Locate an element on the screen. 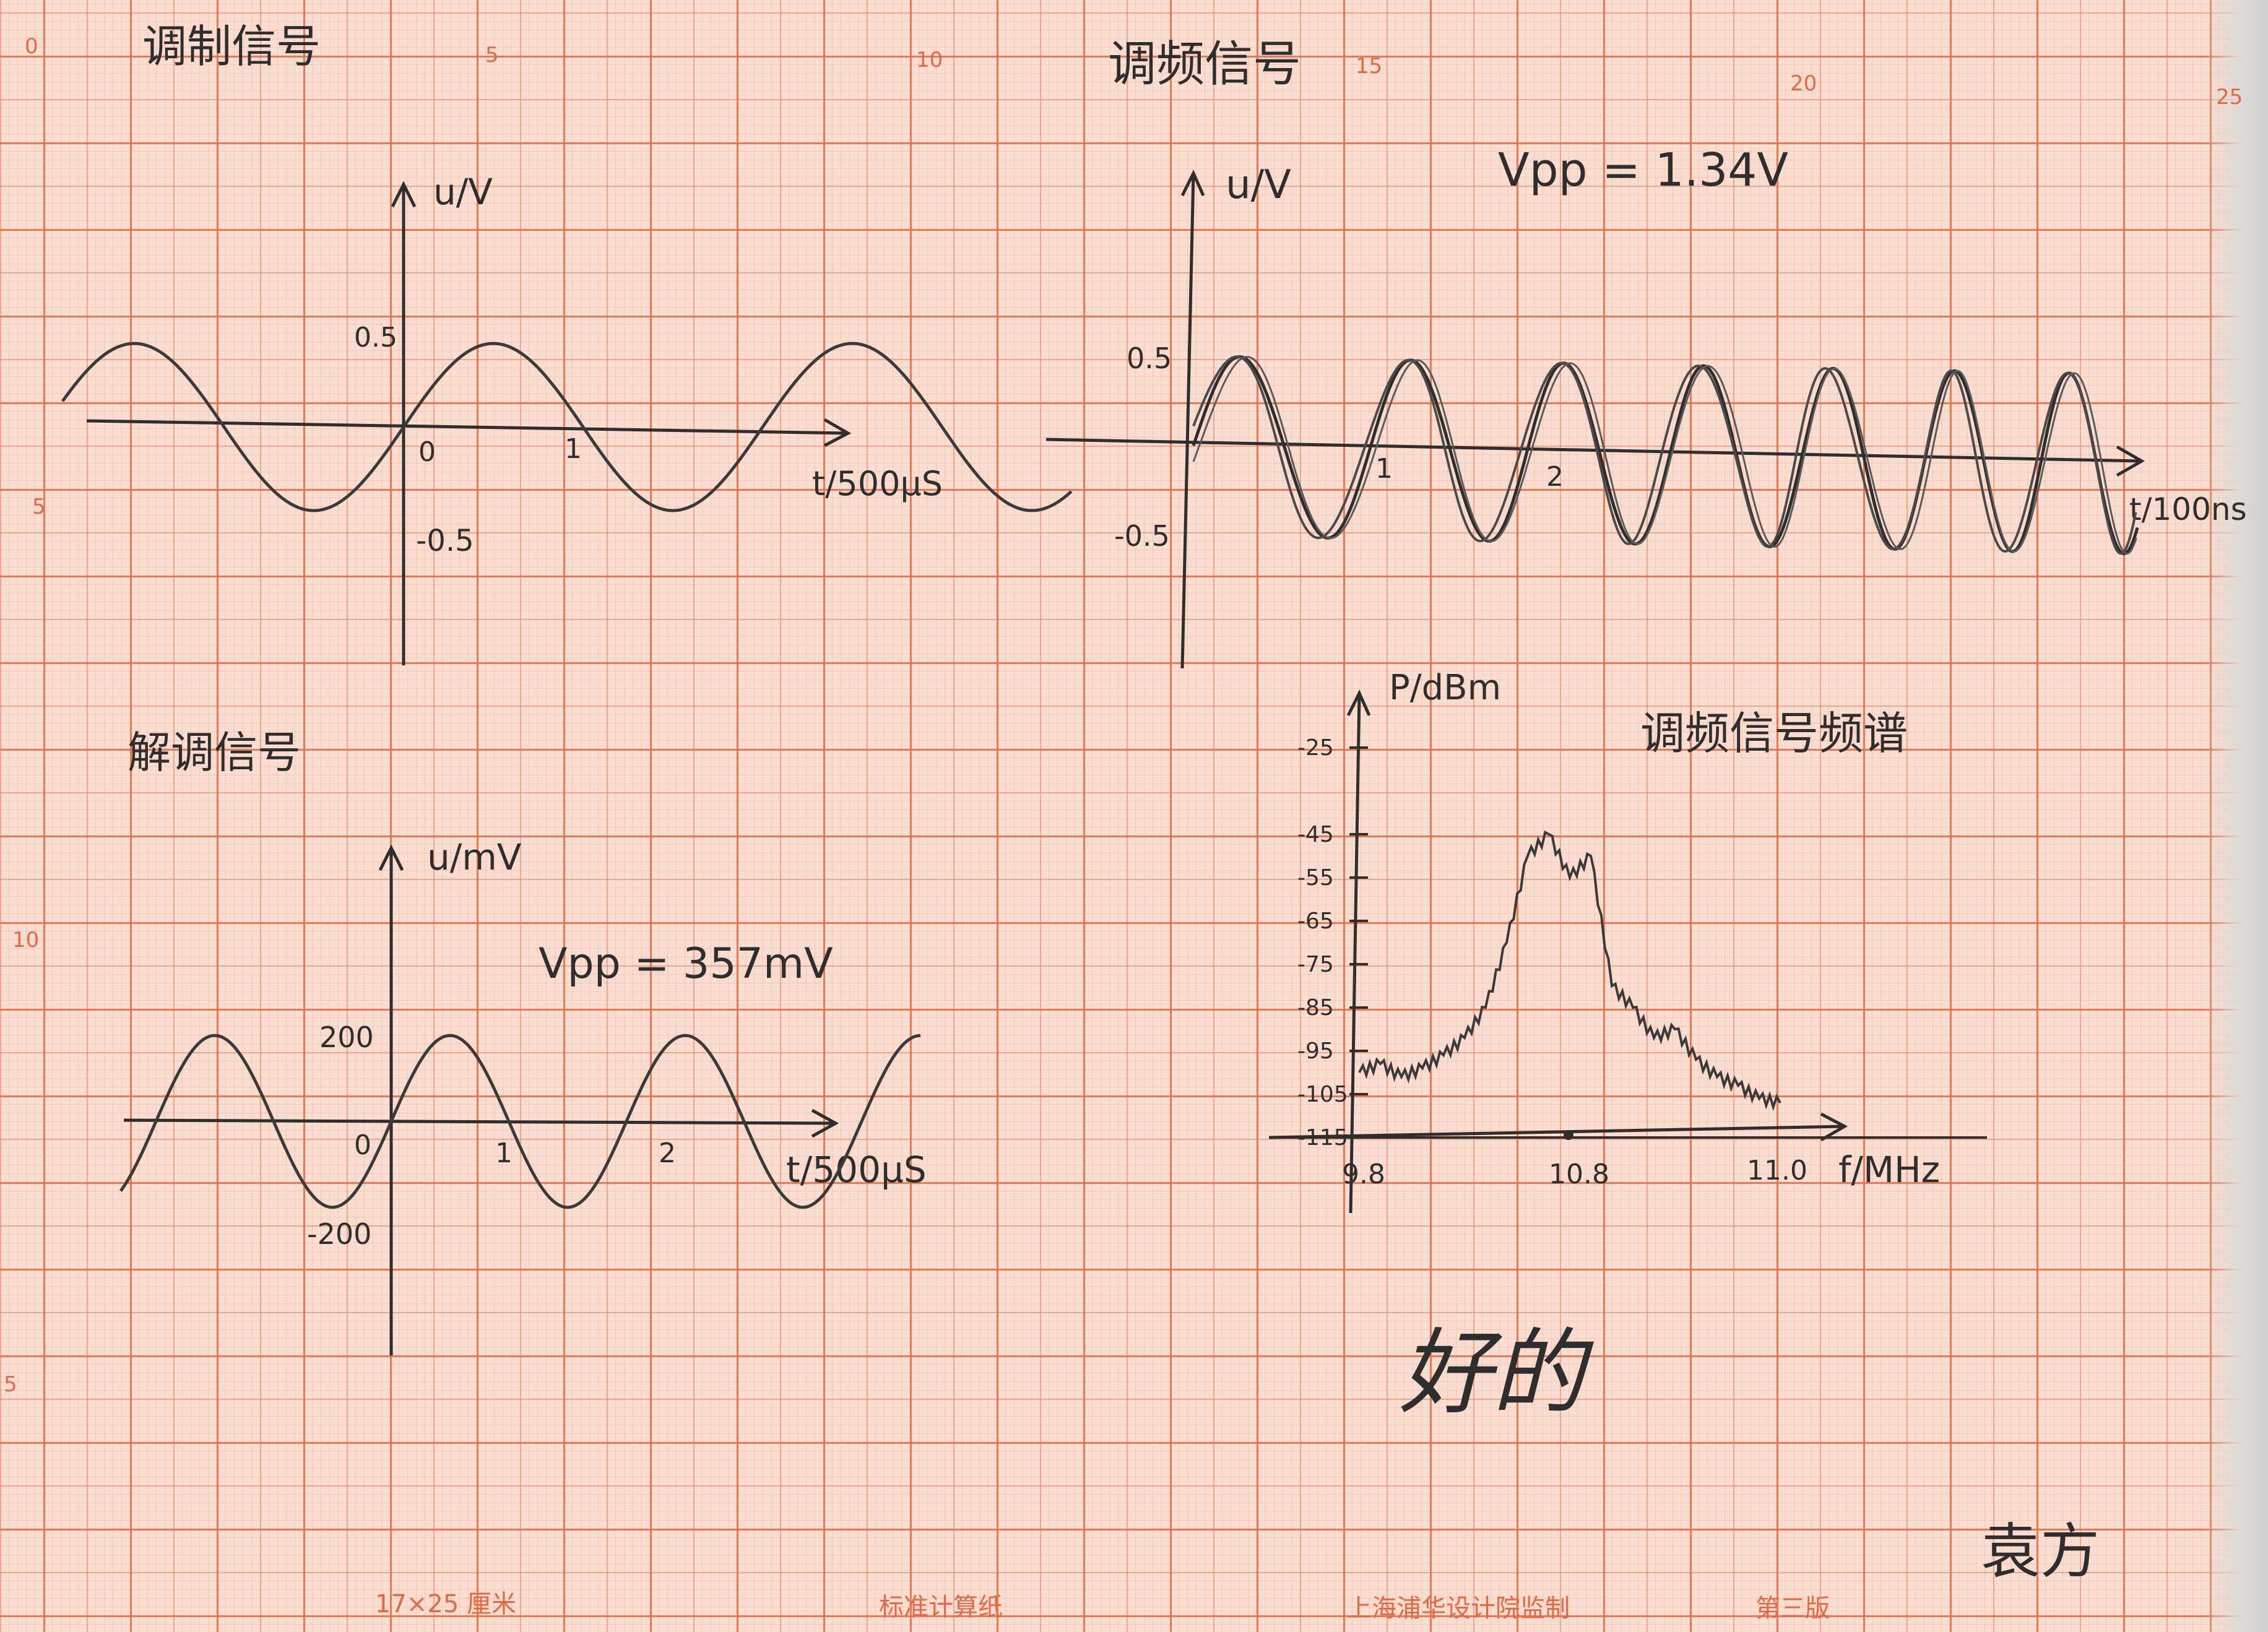  chart4-ytick-neg105: -105 is located at coordinates (1322, 1094).